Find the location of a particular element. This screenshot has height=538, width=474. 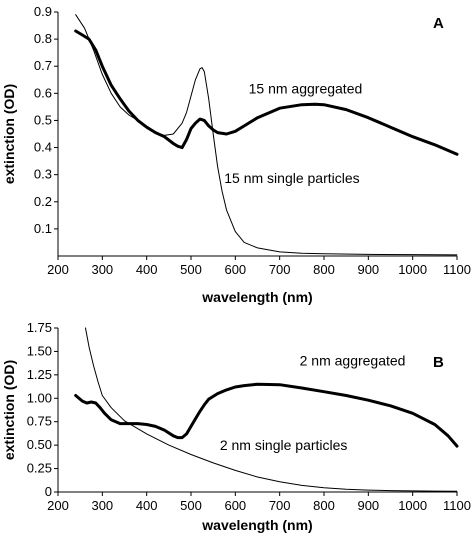

y-tick-label: 0.5 is located at coordinates (43, 119).